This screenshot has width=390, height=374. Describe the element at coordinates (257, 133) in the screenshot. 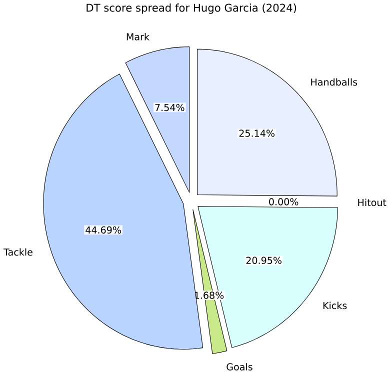

I see `data-label: 25.14%` at that location.